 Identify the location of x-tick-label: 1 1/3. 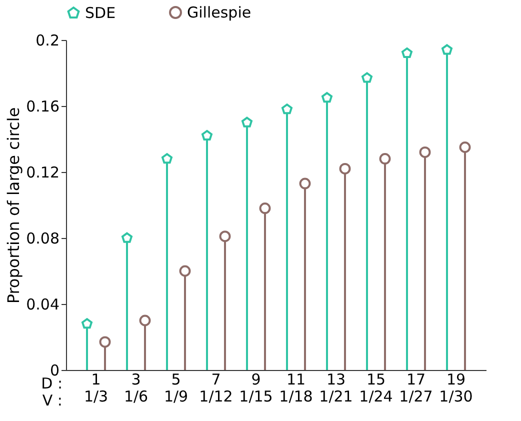
(96, 388).